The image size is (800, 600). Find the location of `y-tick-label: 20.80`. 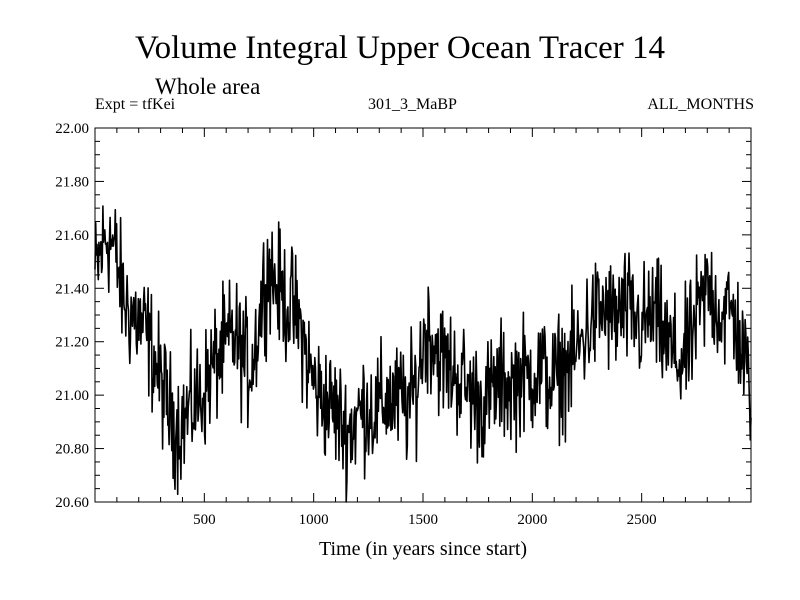

y-tick-label: 20.80 is located at coordinates (72, 450).